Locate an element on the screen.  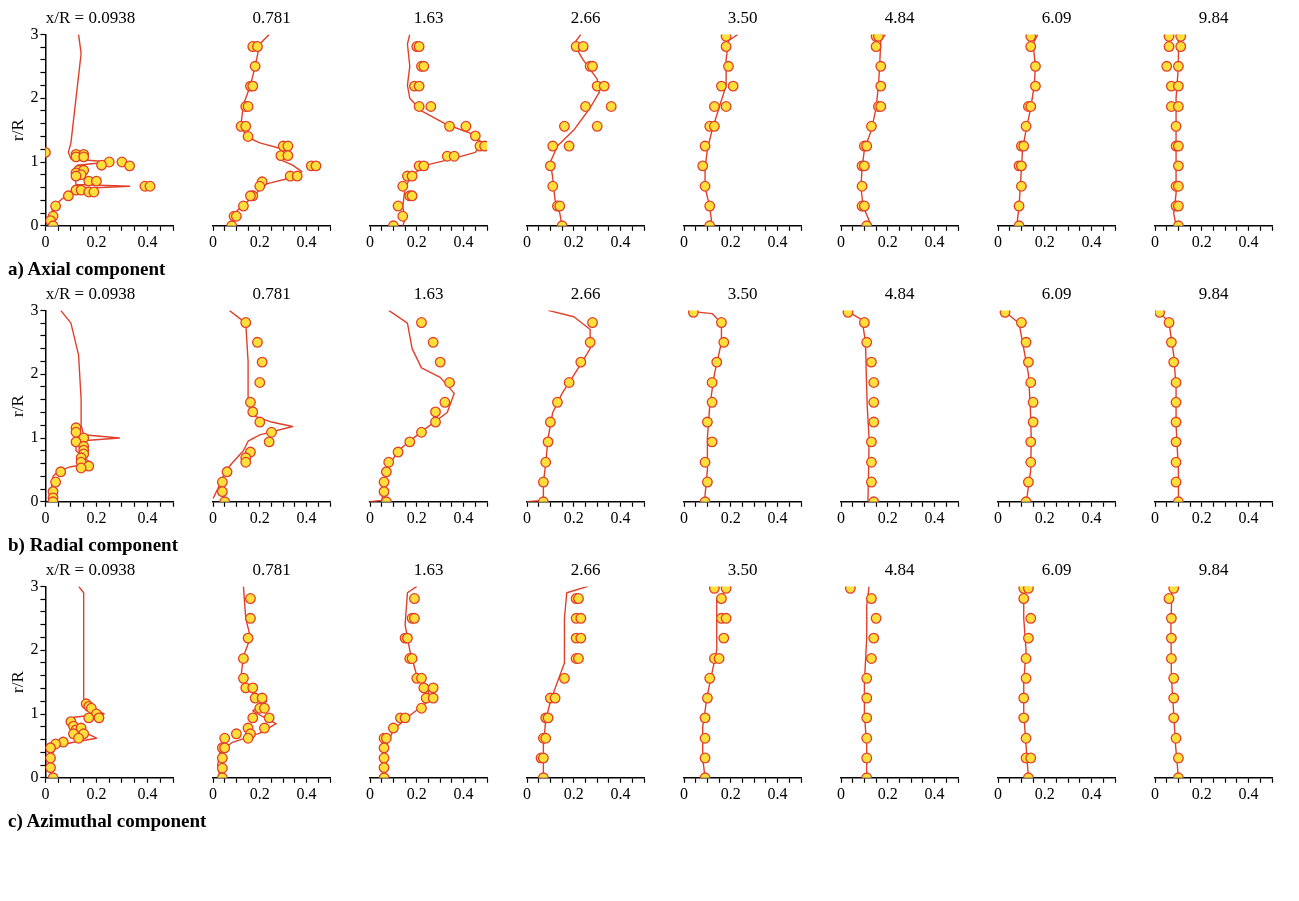
text: b) Radial component is located at coordinates (93, 545).